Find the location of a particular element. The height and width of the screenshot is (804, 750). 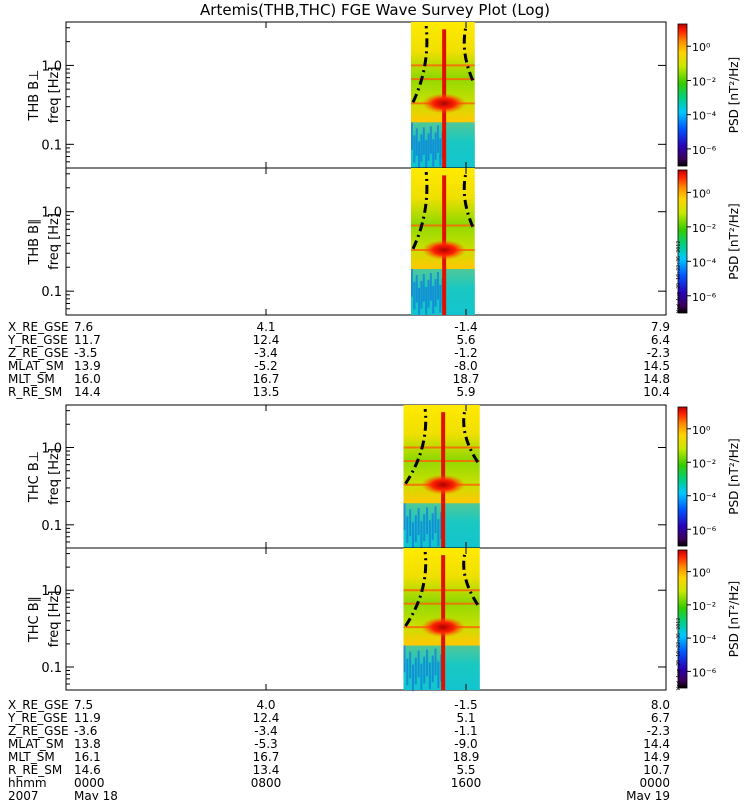

ephem-value: 18.7 is located at coordinates (466, 379).